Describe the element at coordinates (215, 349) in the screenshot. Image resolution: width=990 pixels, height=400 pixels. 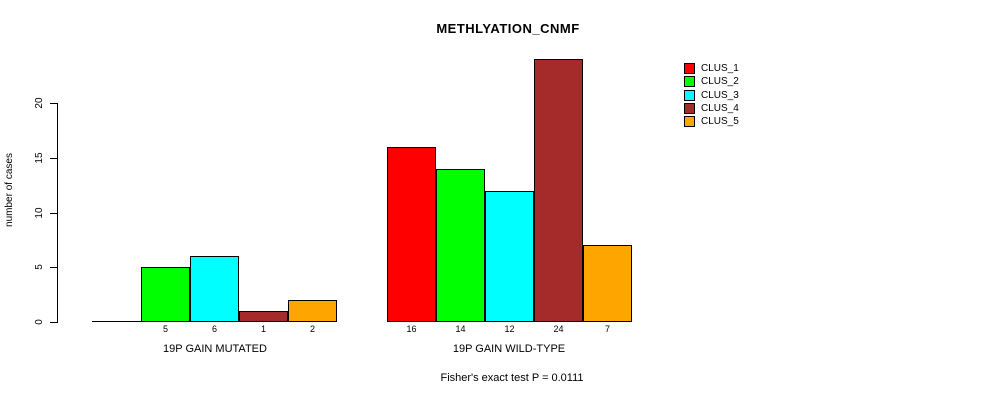
I see `group-label-mutated: 19P GAIN MUTATED` at that location.